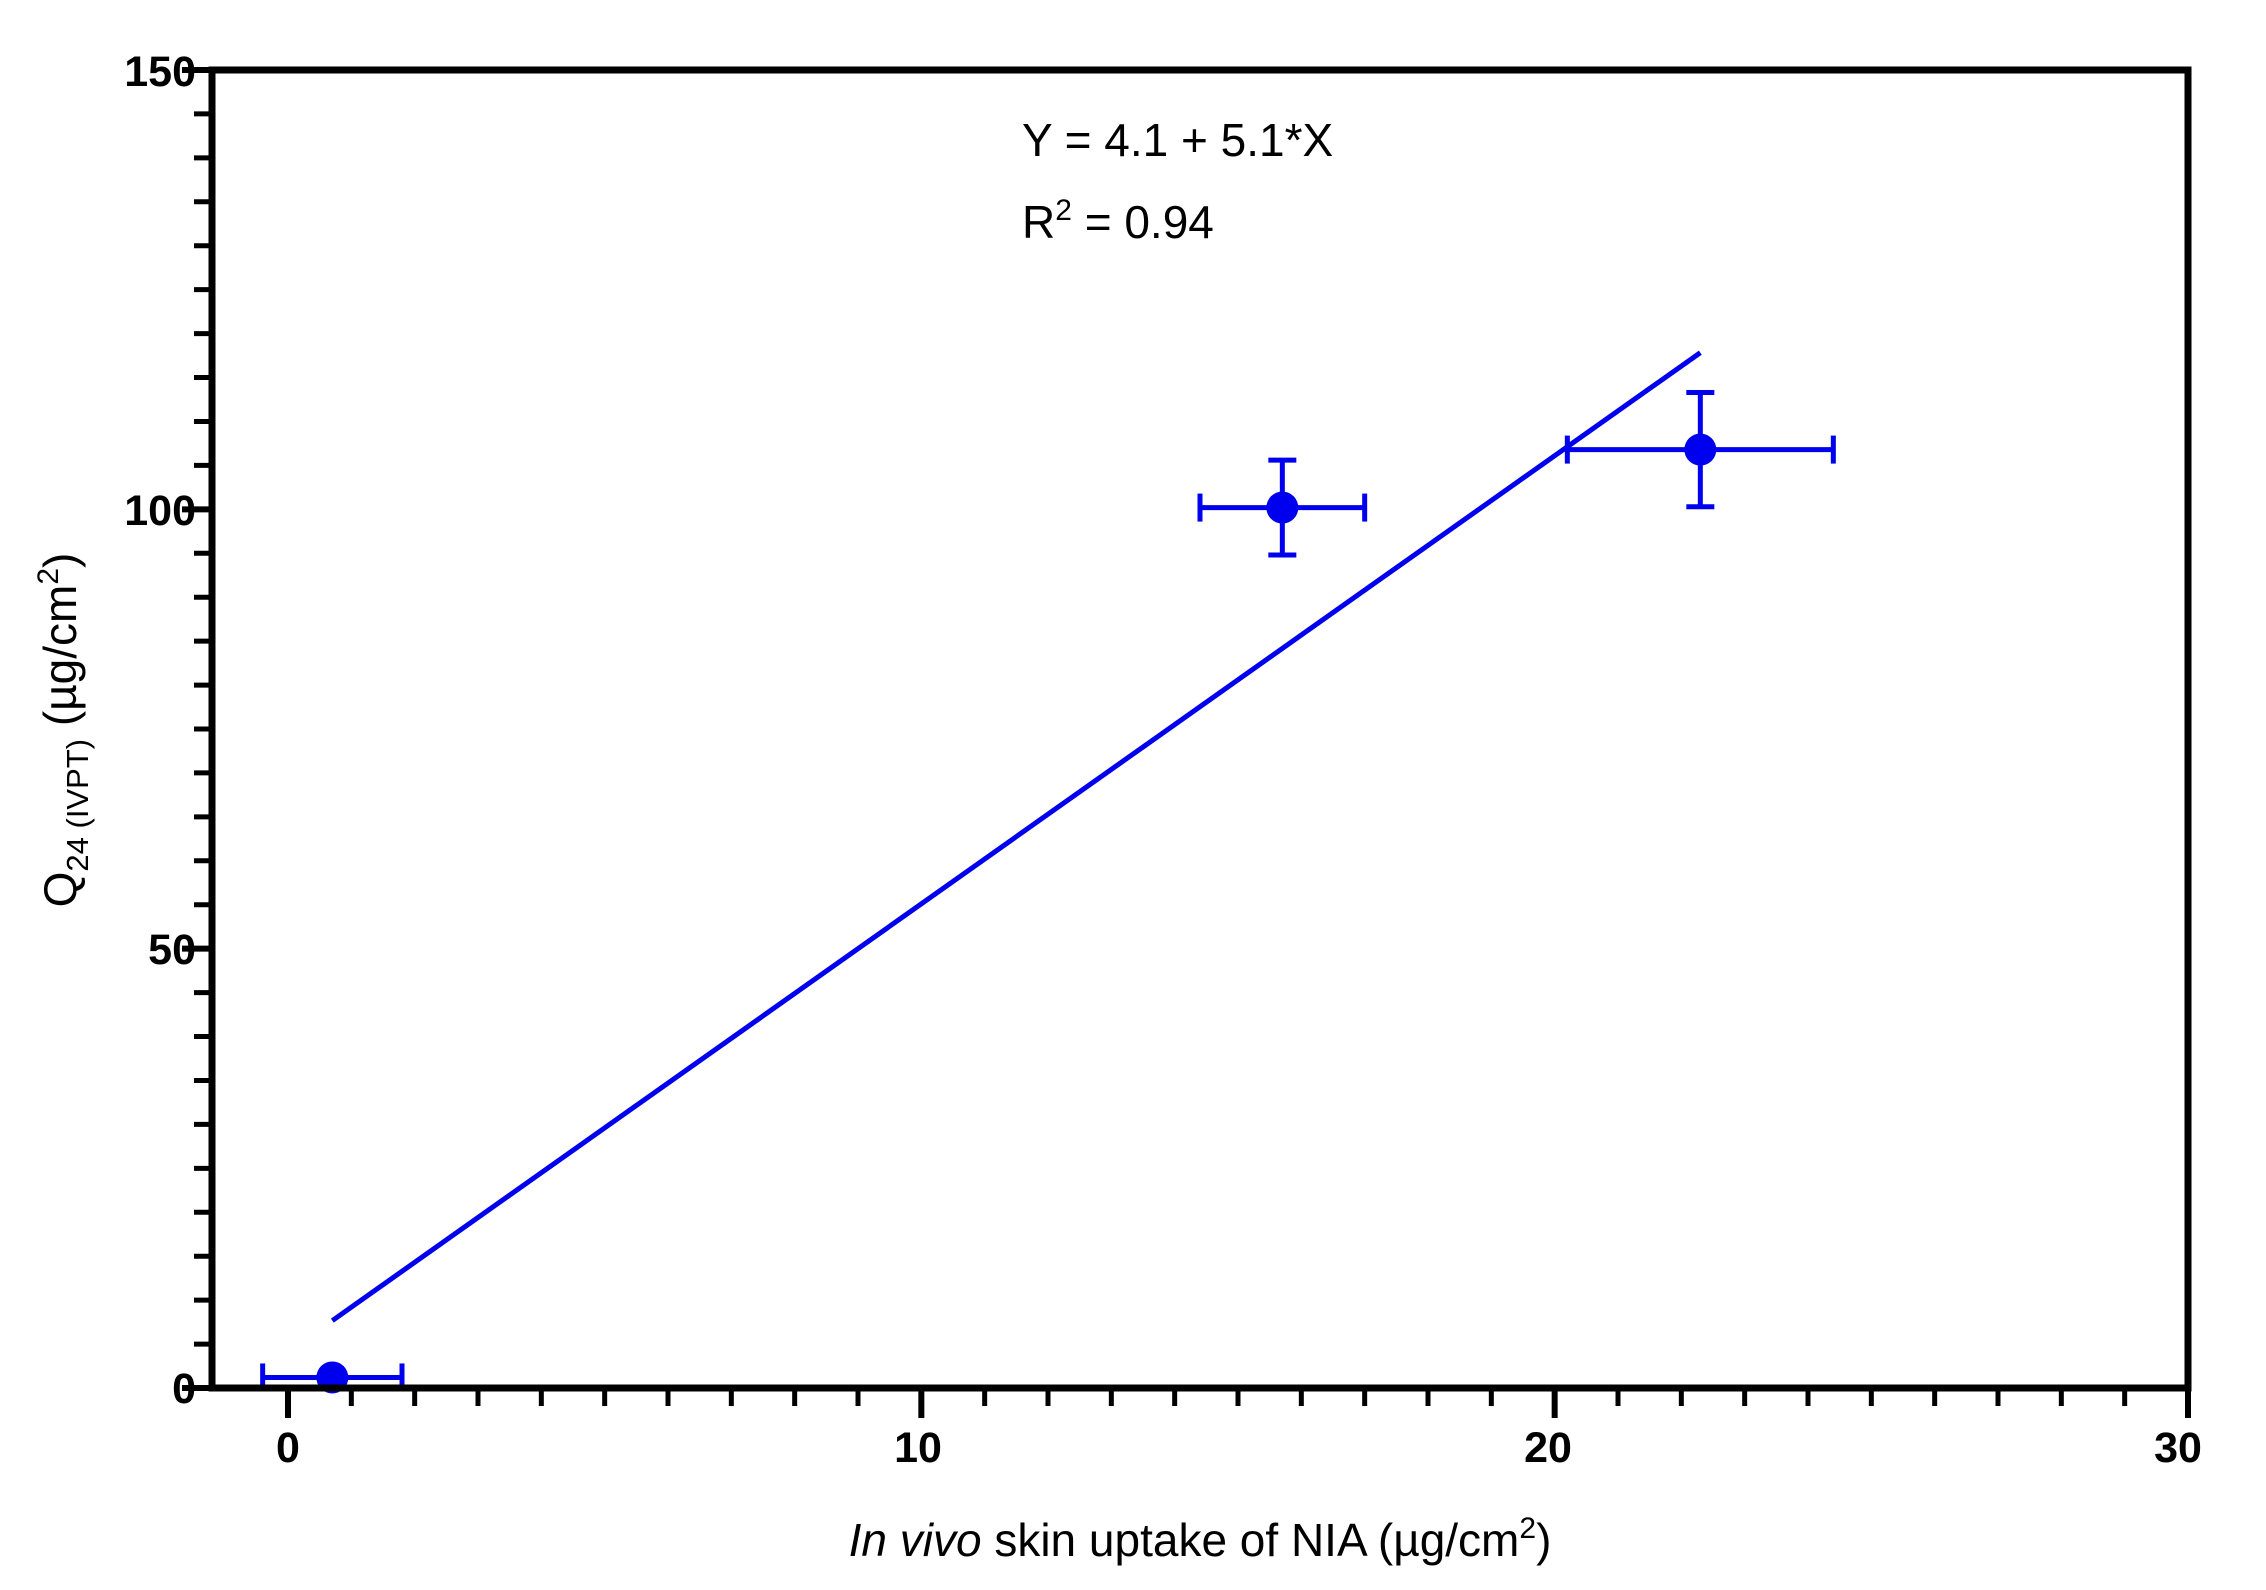 The width and height of the screenshot is (2266, 1590). What do you see at coordinates (172, 950) in the screenshot?
I see `y-tick-label-50: 50` at bounding box center [172, 950].